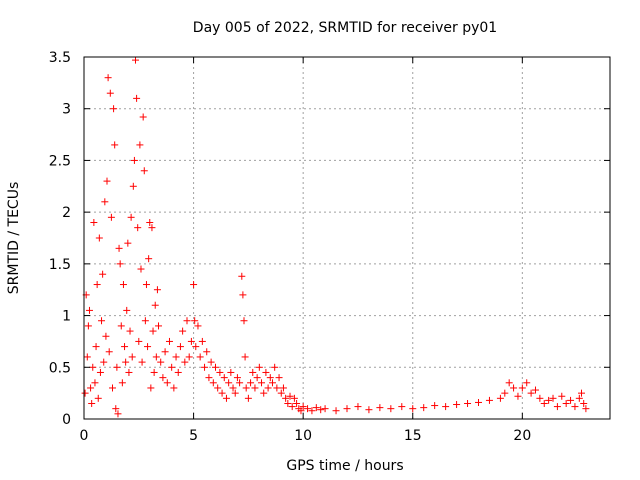  I want to click on x-tick-label: 20, so click(522, 436).